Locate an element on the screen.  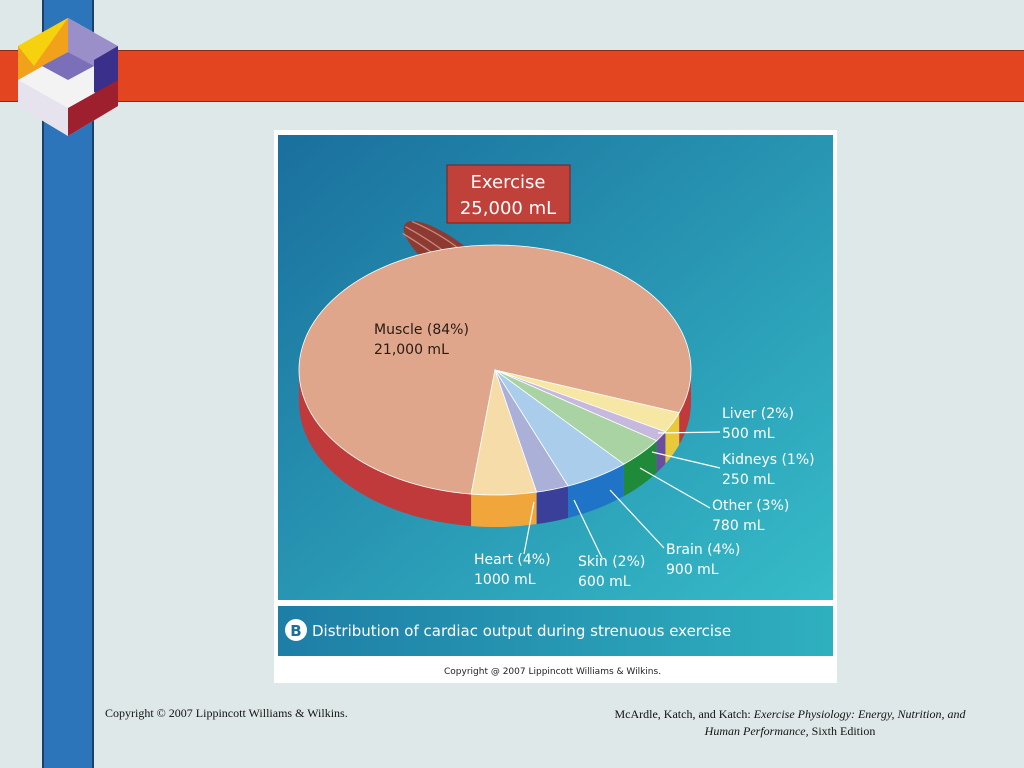
label-heart-value: 1000 mL is located at coordinates (505, 580).